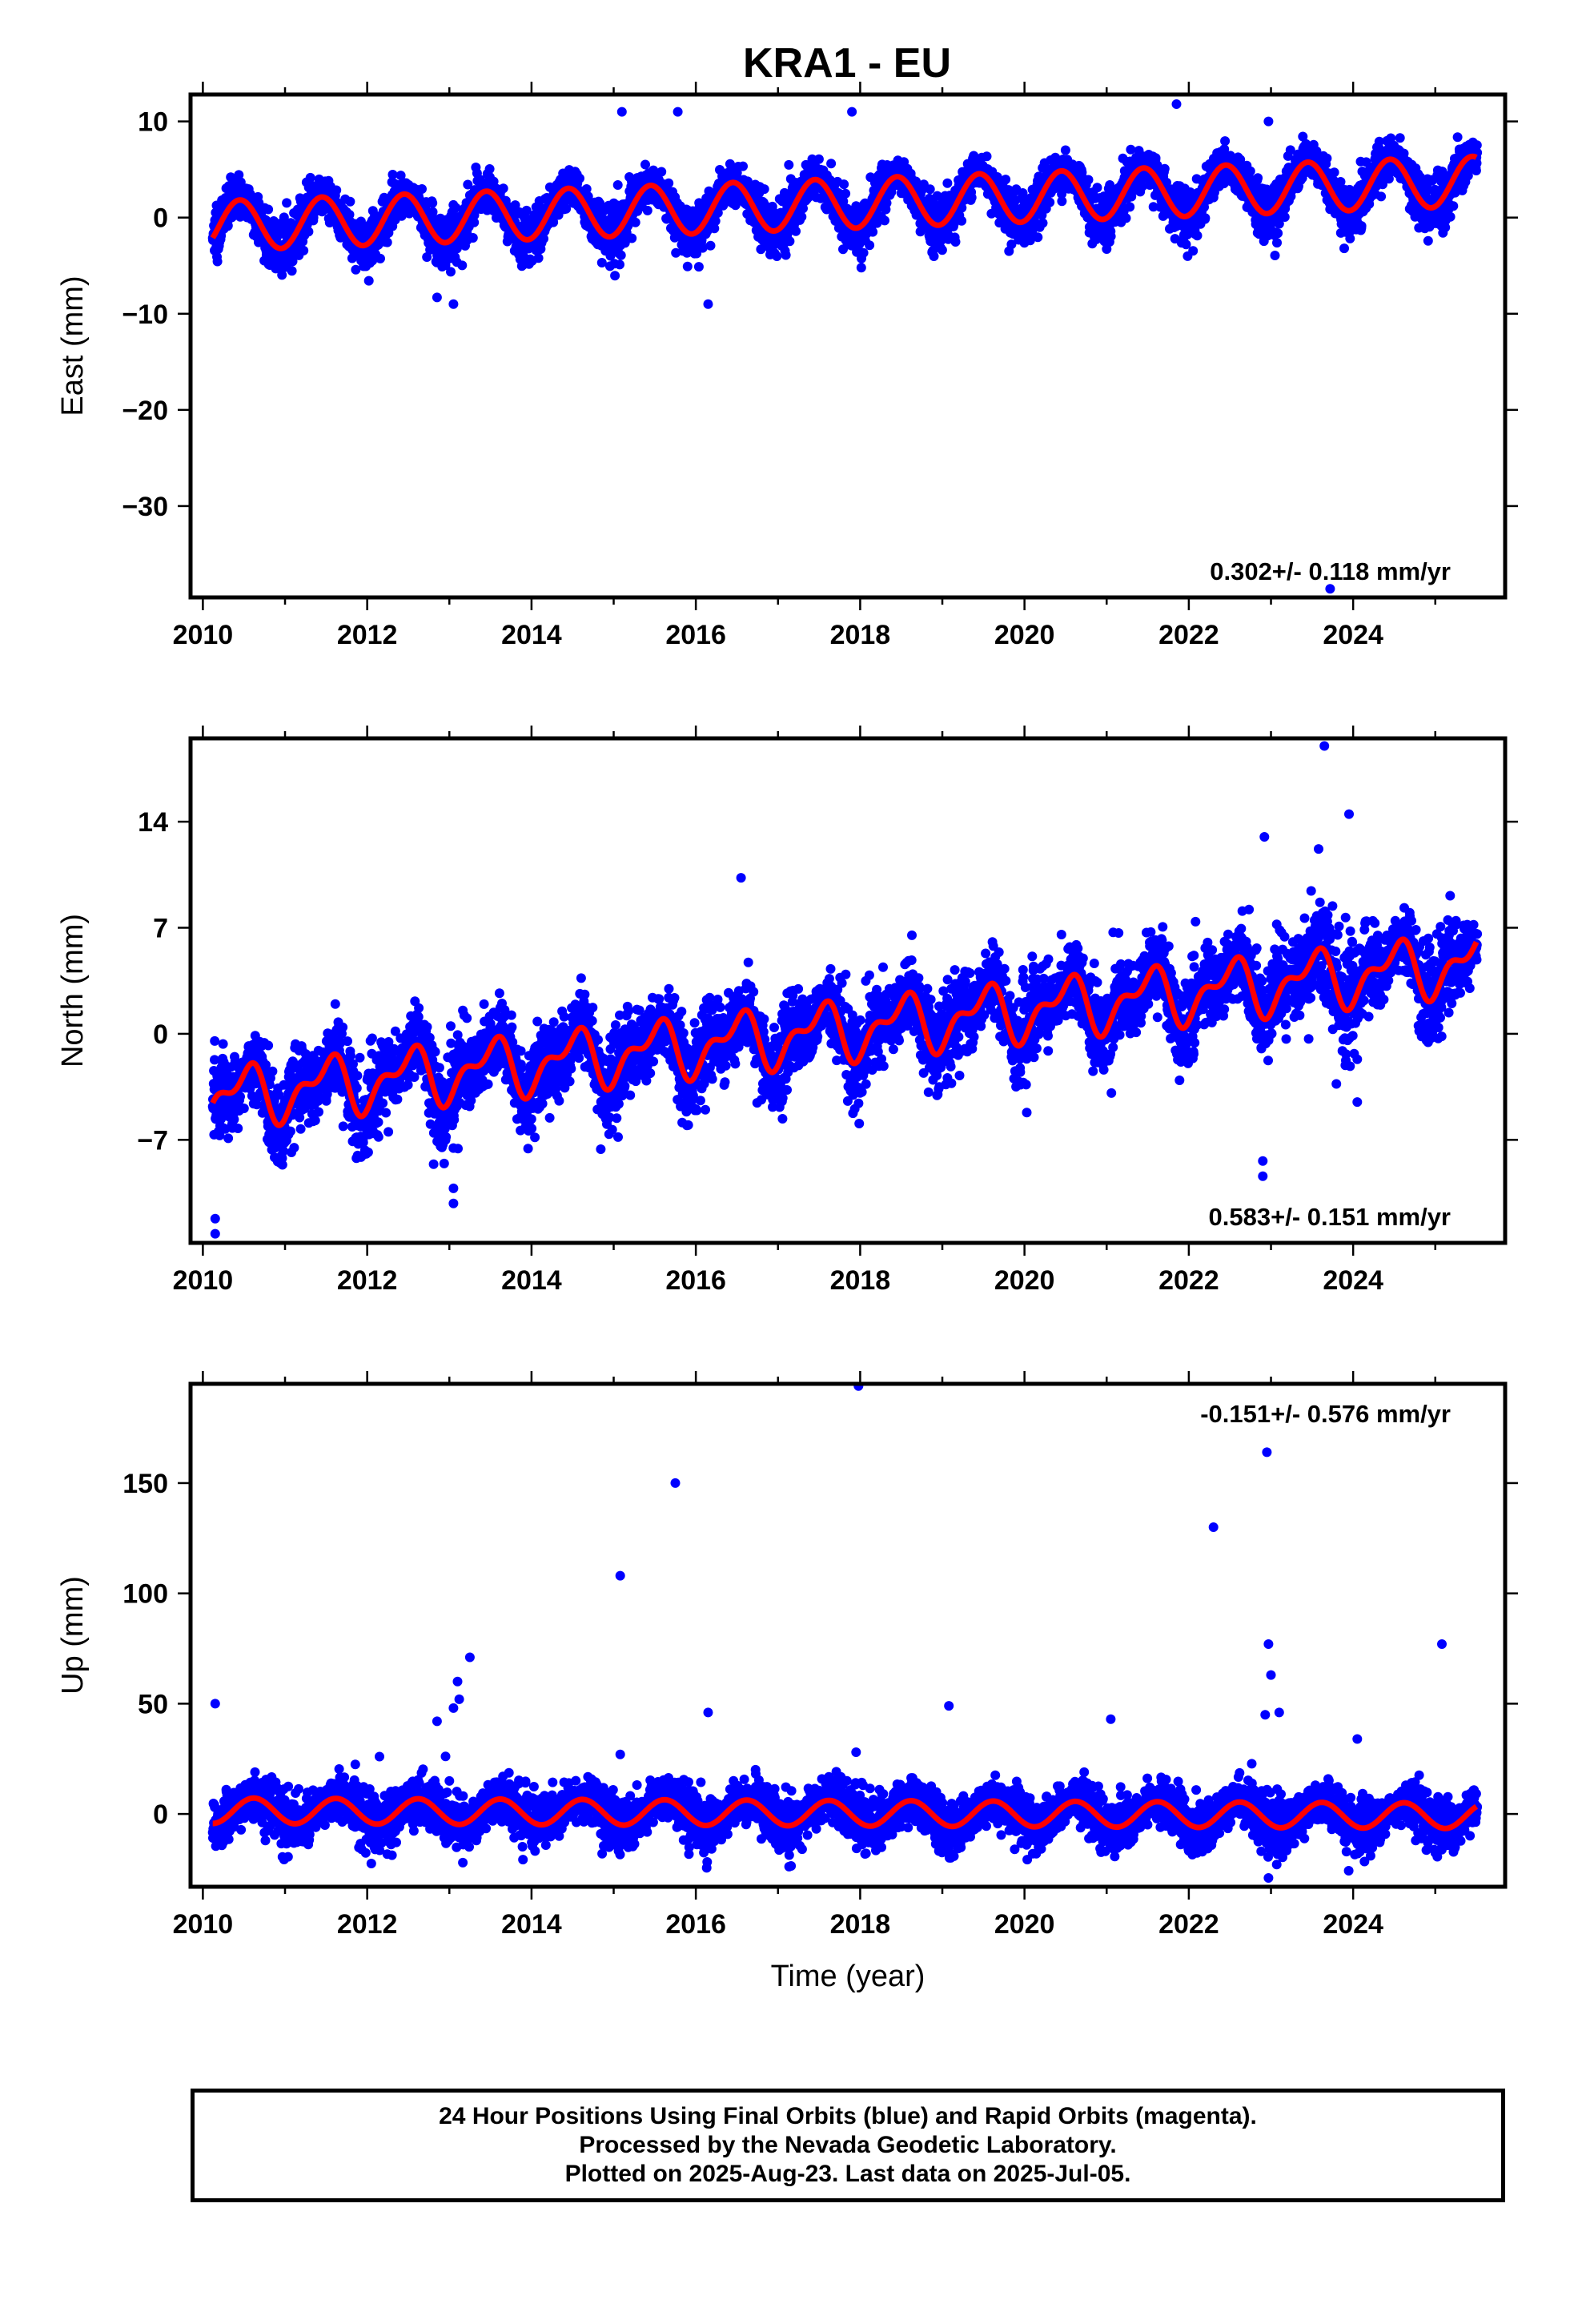  What do you see at coordinates (847, 63) in the screenshot?
I see `chart-title: KRA1 - EU` at bounding box center [847, 63].